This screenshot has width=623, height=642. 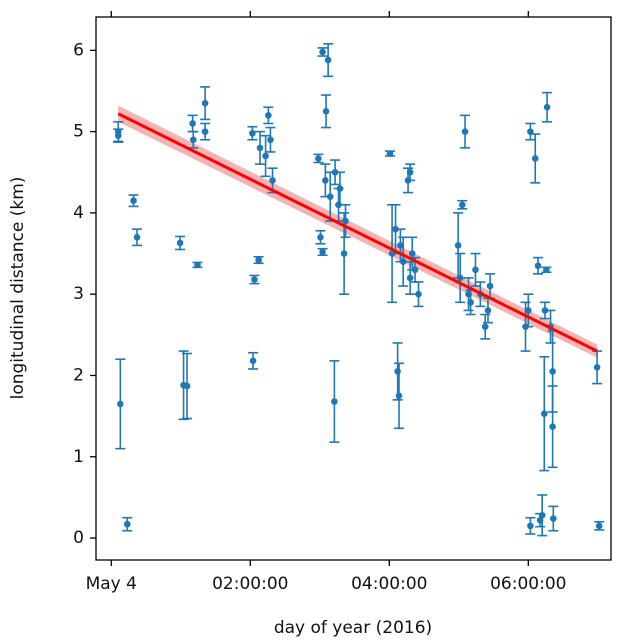 I want to click on y-tick-label: 6, so click(x=78, y=50).